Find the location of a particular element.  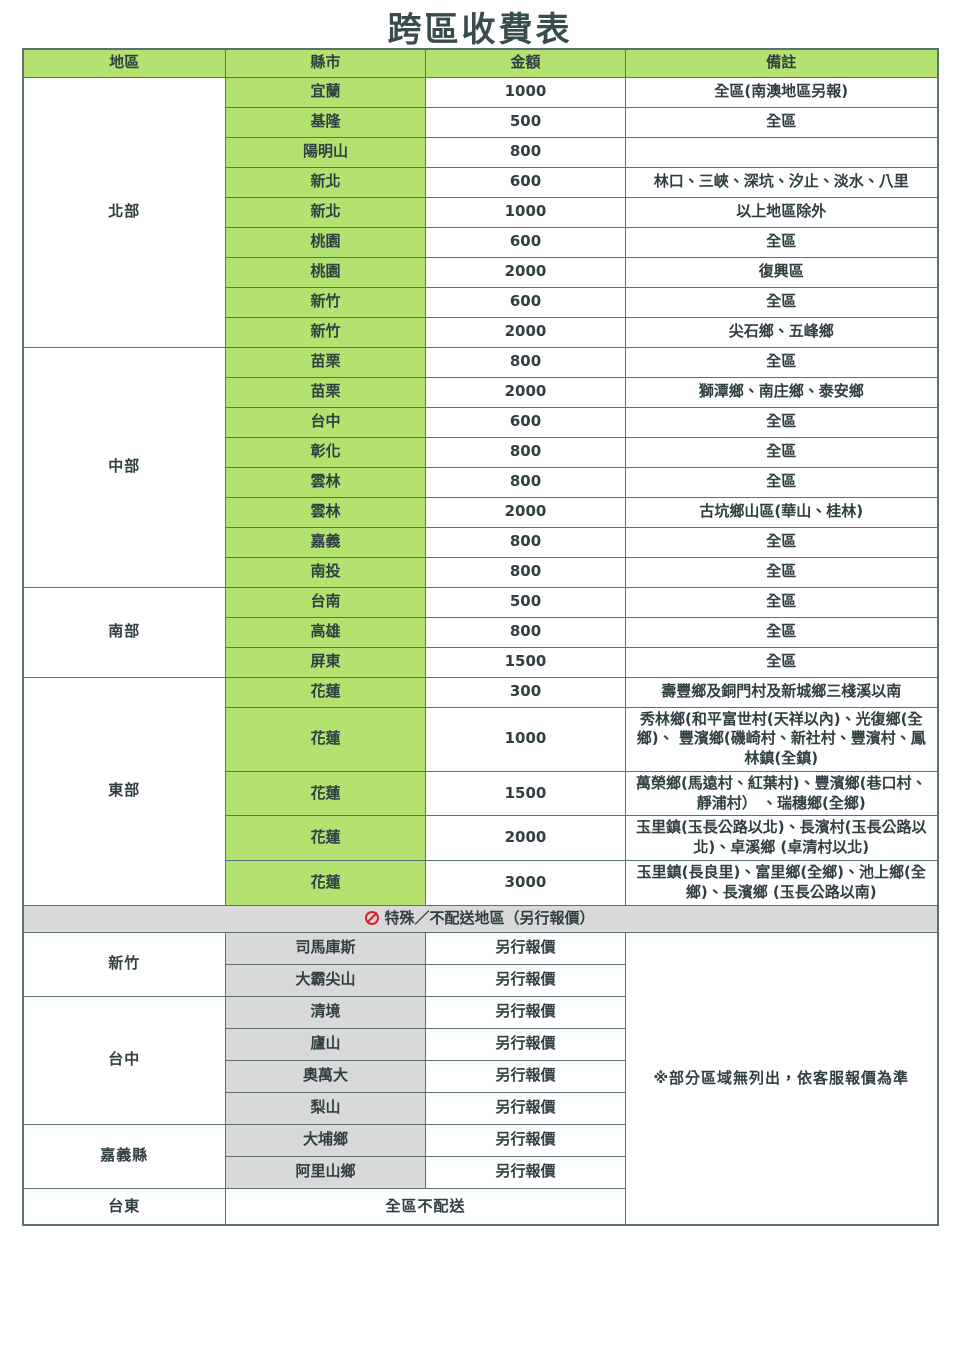

table-row: 新北 1000 以上地區除外 is located at coordinates (480, 212).